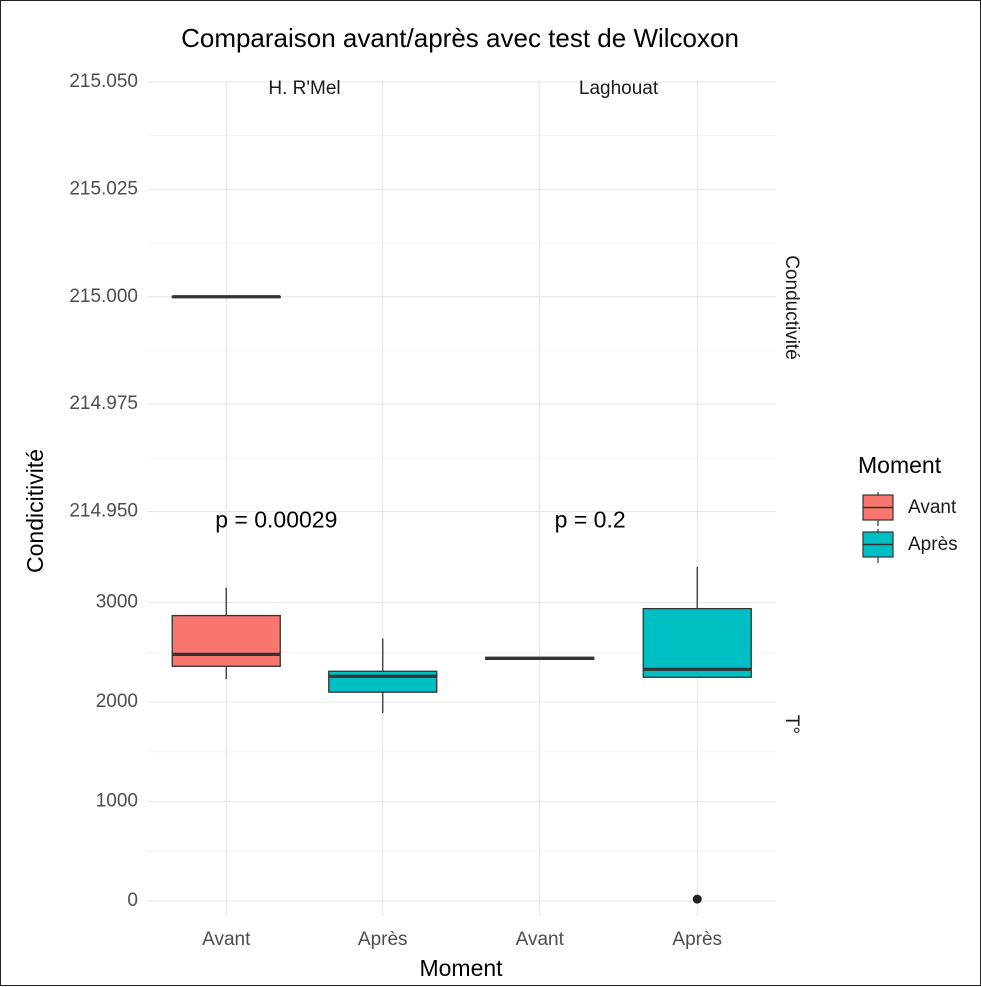 The height and width of the screenshot is (987, 981). Describe the element at coordinates (697, 642) in the screenshot. I see `box-laghouat-t-apr-s-iqr` at that location.